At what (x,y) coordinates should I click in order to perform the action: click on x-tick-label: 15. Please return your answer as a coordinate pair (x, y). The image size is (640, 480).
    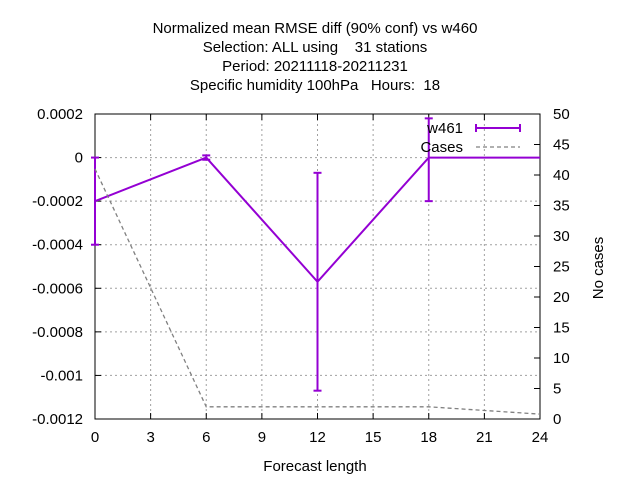
    Looking at the image, I should click on (373, 437).